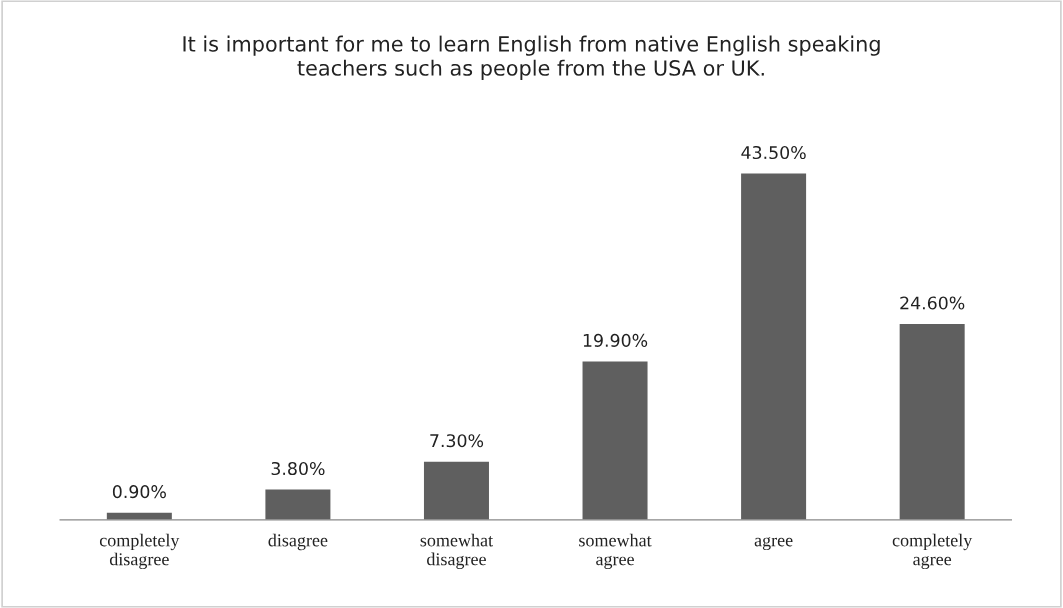 The image size is (1063, 608). I want to click on data-label: 0.90%, so click(139, 492).